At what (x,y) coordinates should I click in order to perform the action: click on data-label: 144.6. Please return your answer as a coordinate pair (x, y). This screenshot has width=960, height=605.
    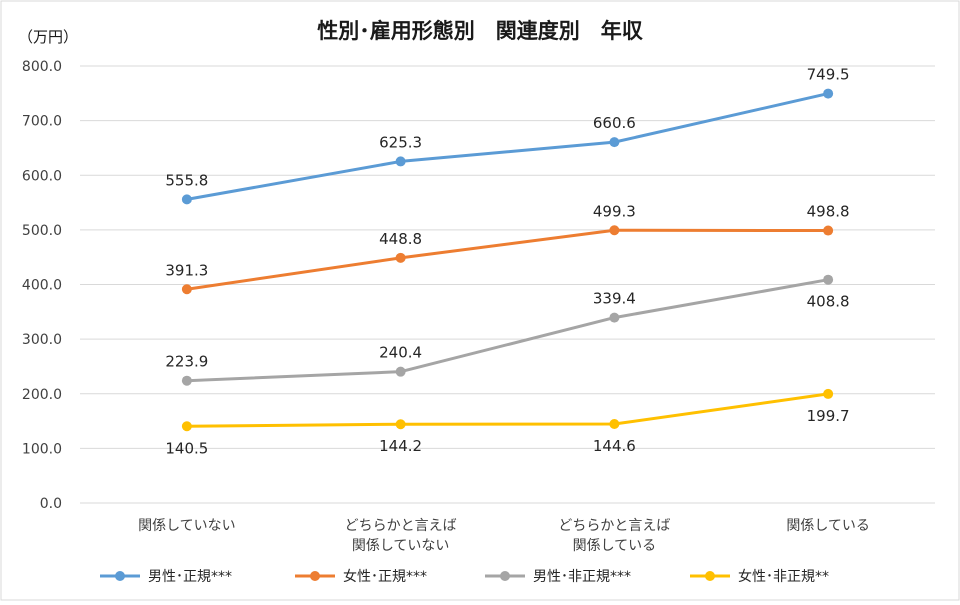
    Looking at the image, I should click on (614, 446).